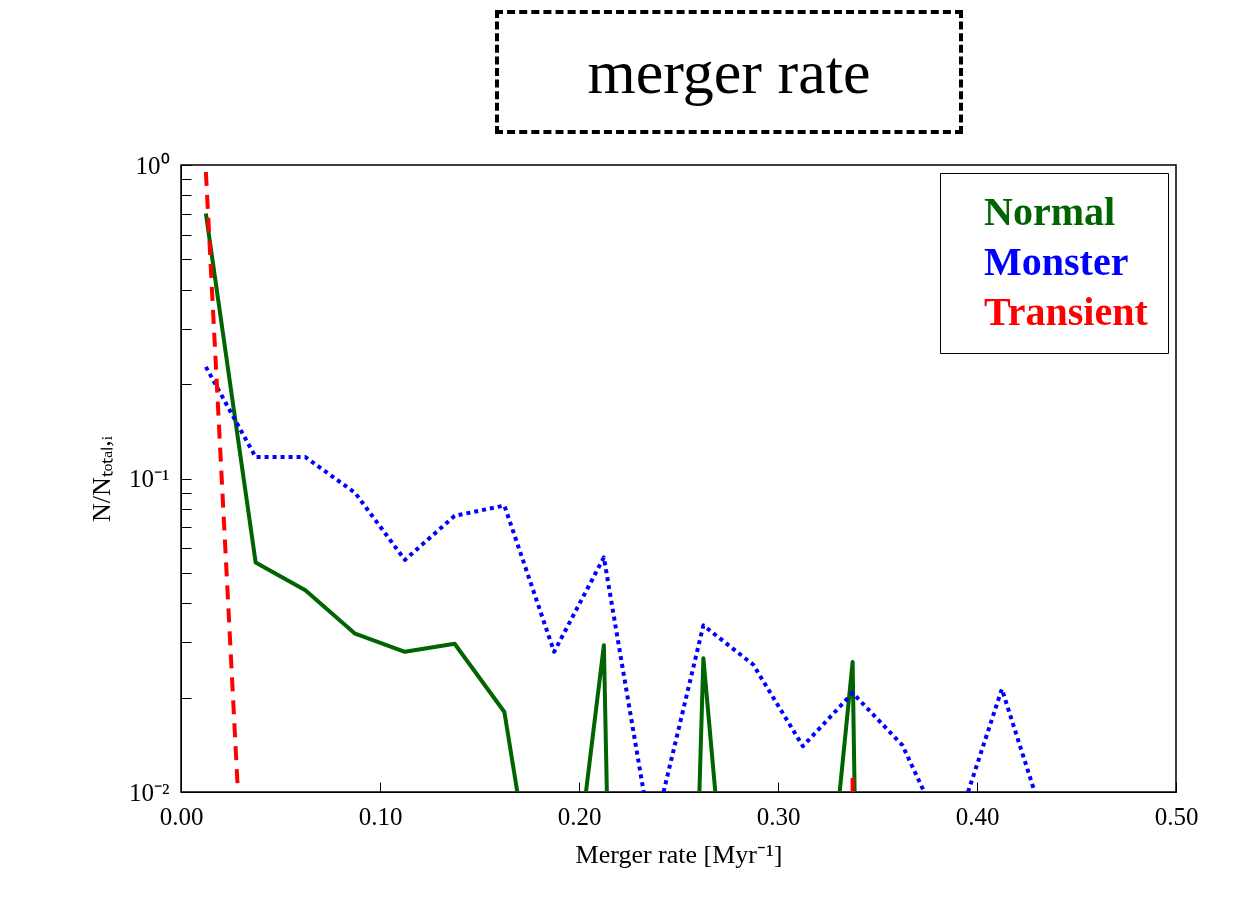 The width and height of the screenshot is (1235, 897). I want to click on y-axis-title: N/Nₜₒₜₐₗ,ᵢ, so click(101, 479).